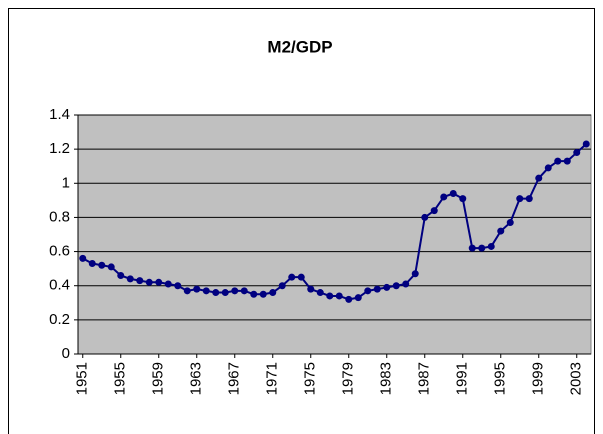 The image size is (603, 434). I want to click on x-tick-label: 1983, so click(386, 378).